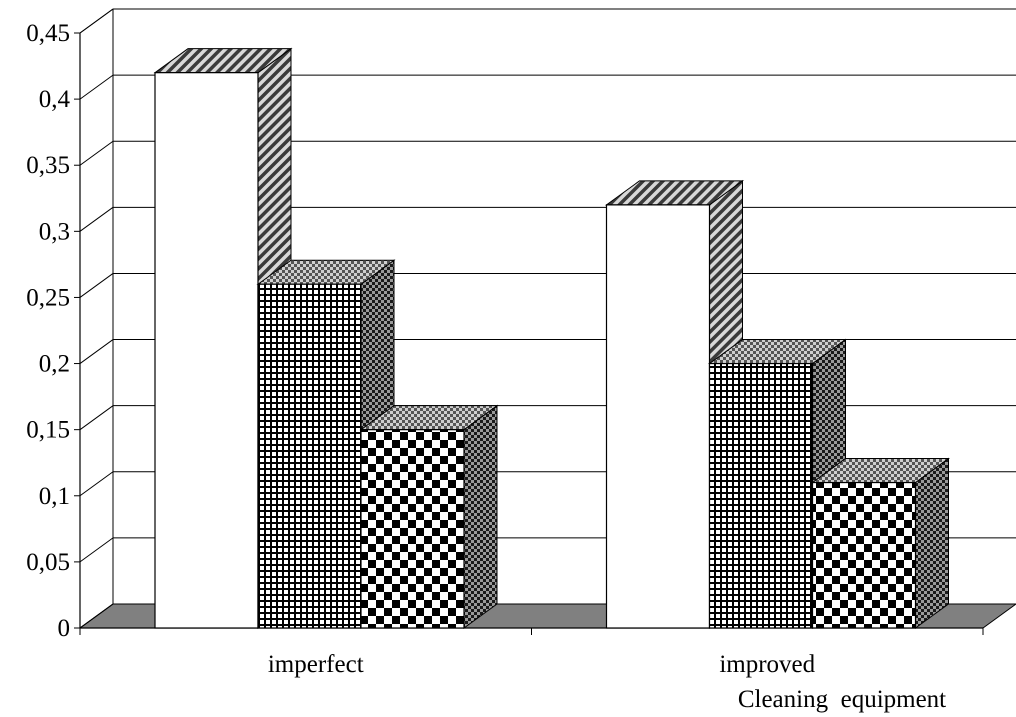  Describe the element at coordinates (48, 562) in the screenshot. I see `y-tick-label: 0,05` at that location.